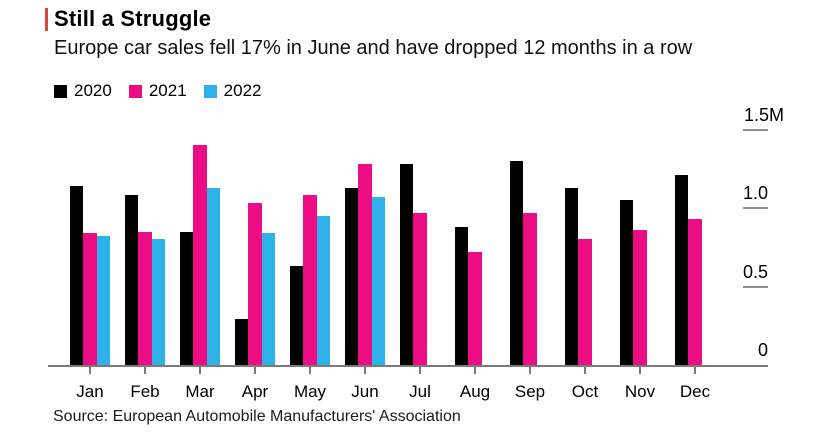 The width and height of the screenshot is (820, 434). I want to click on x-axis-label-aug: Aug, so click(475, 391).